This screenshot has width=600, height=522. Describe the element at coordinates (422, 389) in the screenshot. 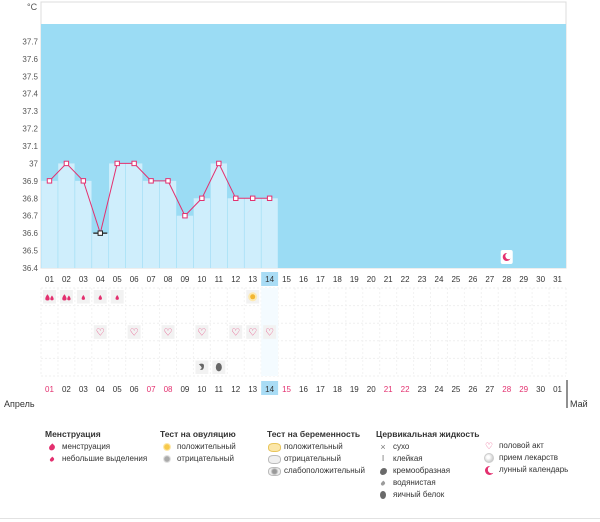

I see `bottom-day-label: 23` at that location.